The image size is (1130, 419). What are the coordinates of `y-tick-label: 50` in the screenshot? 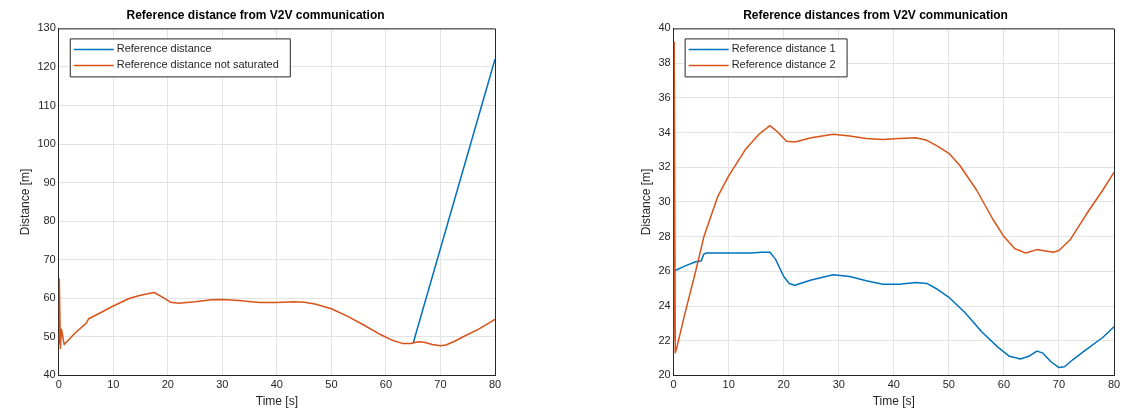 It's located at (49, 335).